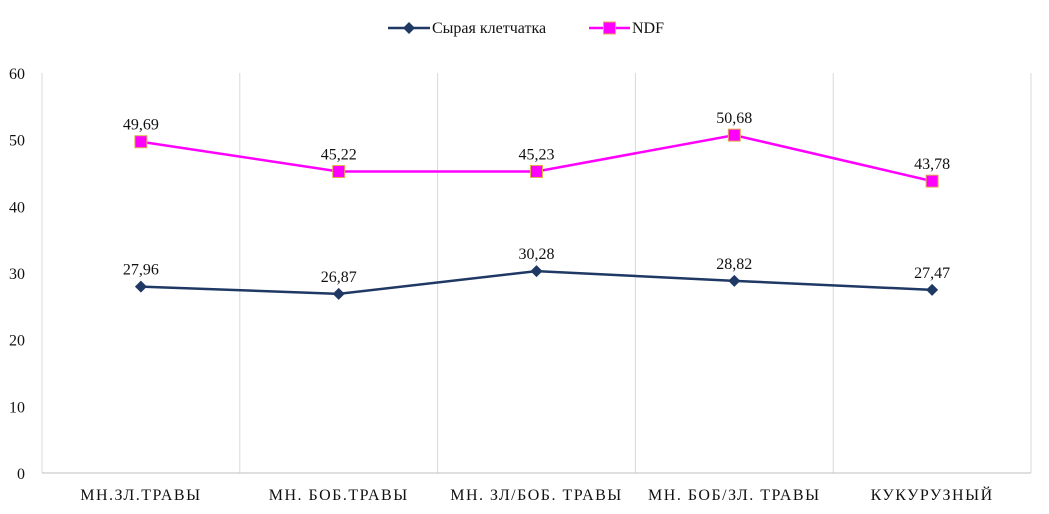 The width and height of the screenshot is (1049, 514). I want to click on data-label: 49,69, so click(141, 125).